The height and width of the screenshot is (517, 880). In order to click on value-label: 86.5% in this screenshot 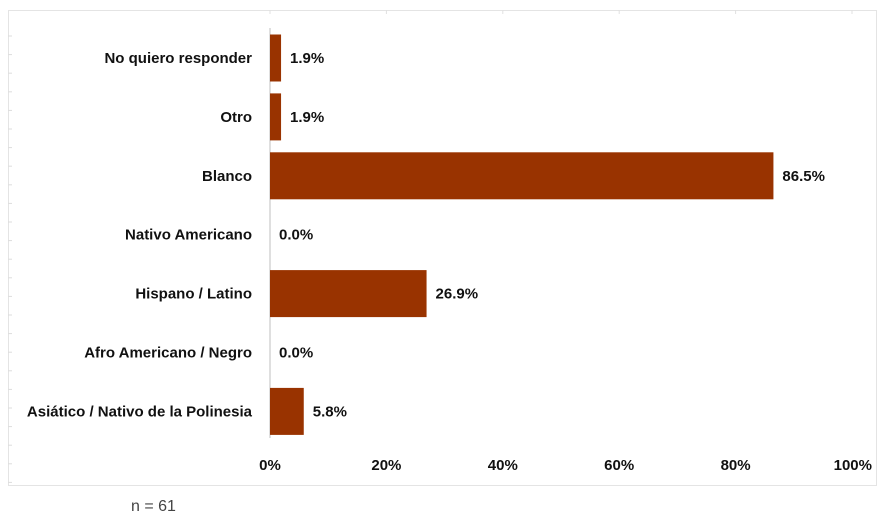, I will do `click(803, 176)`.